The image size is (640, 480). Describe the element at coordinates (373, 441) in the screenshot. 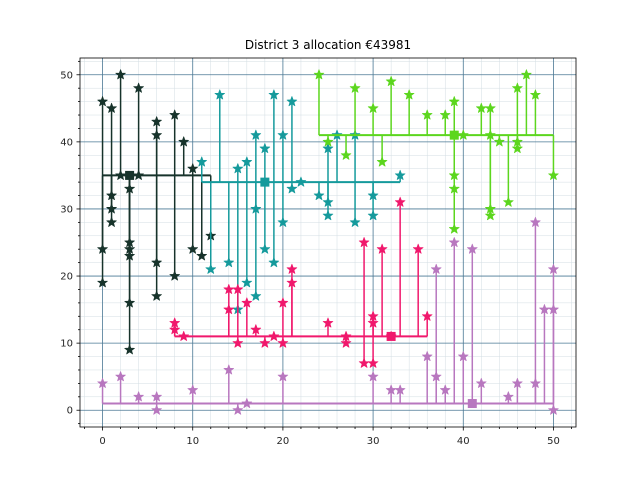

I see `x-tick-label: 30` at that location.